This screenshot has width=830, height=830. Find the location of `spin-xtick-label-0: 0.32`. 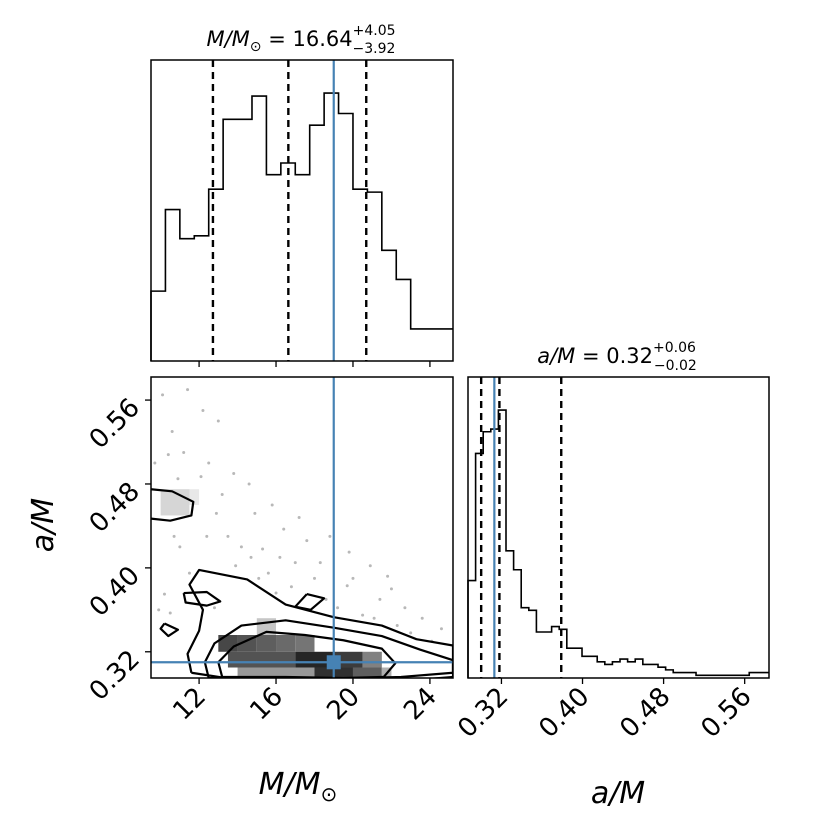

spin-xtick-label-0: 0.32 is located at coordinates (483, 713).